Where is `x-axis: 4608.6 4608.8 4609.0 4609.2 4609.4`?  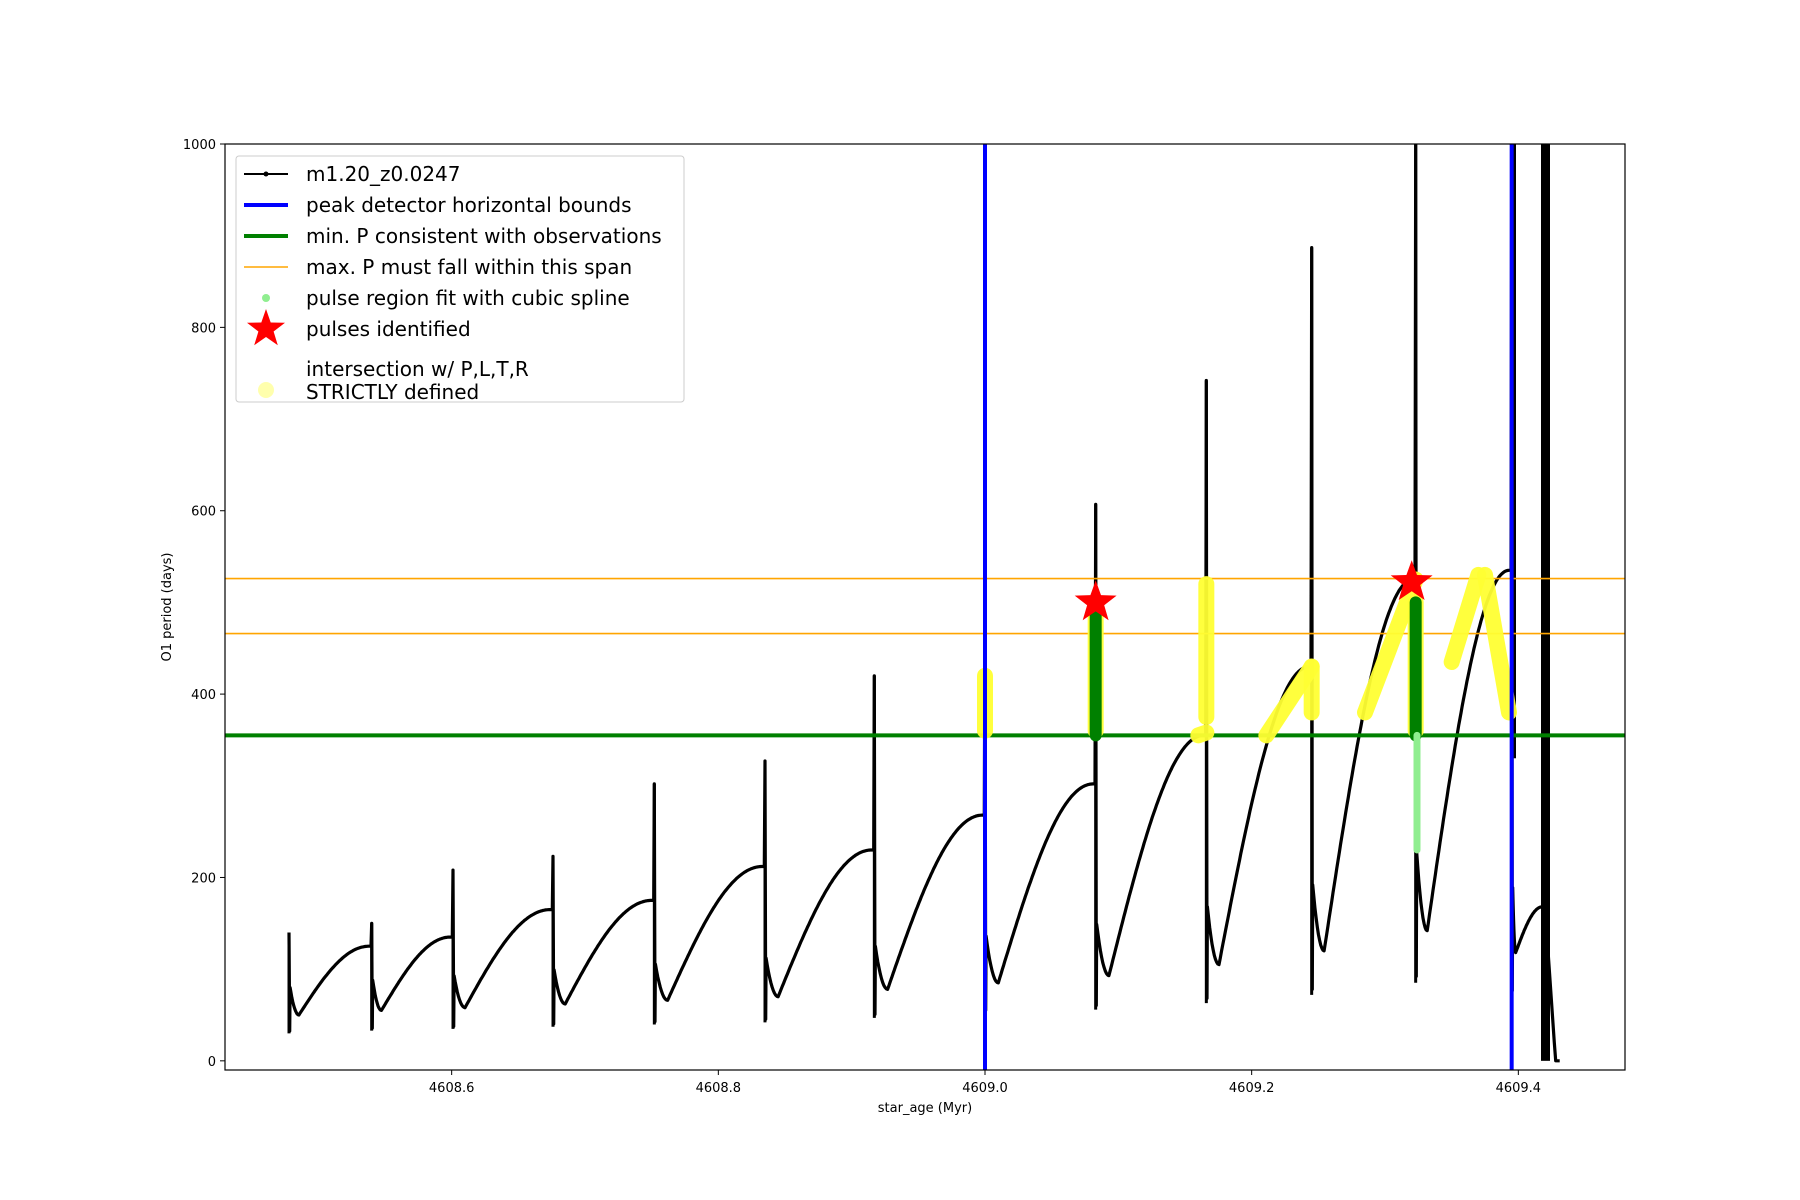
x-axis: 4608.6 4608.8 4609.0 4609.2 4609.4 is located at coordinates (985, 1083).